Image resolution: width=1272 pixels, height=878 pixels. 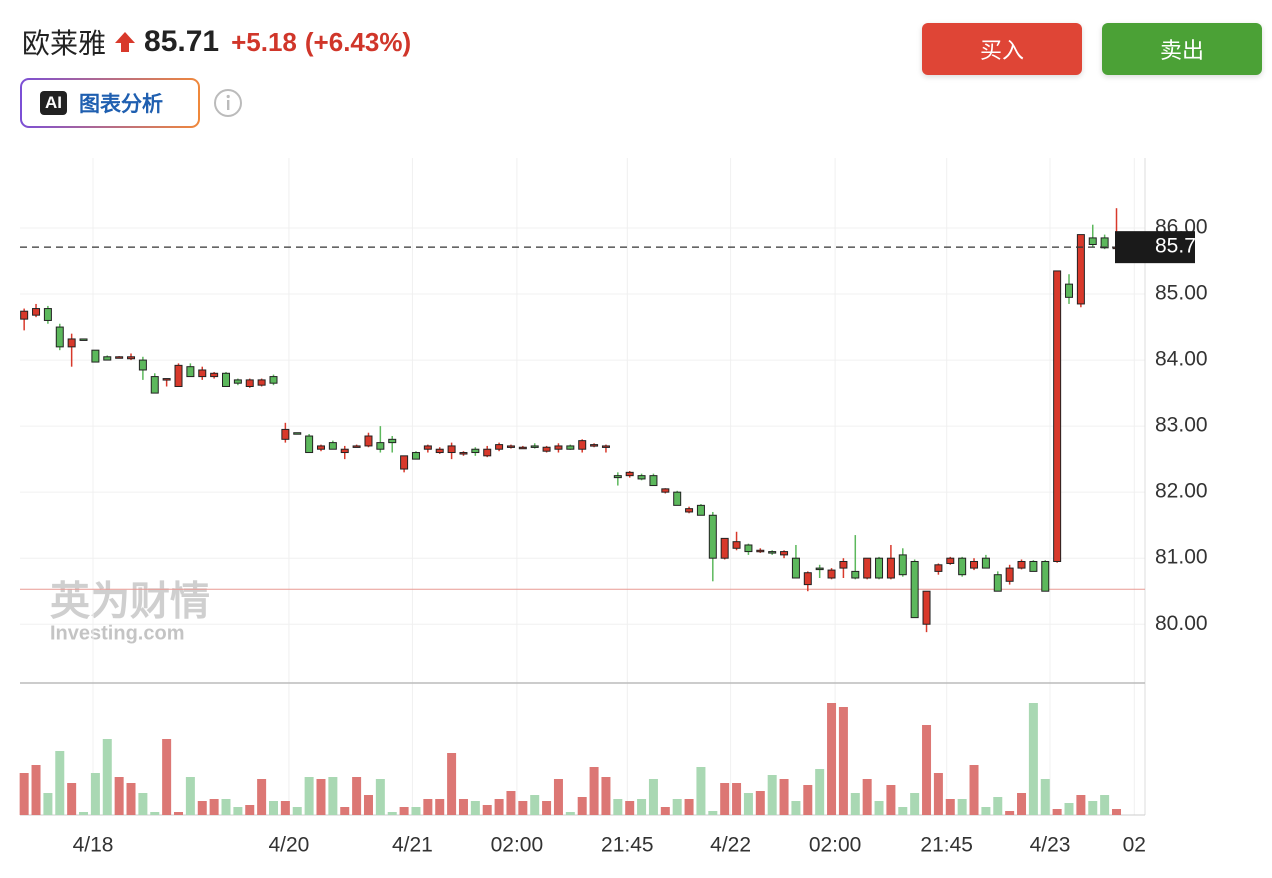 What do you see at coordinates (1181, 293) in the screenshot?
I see `y-tick-label: 85.00` at bounding box center [1181, 293].